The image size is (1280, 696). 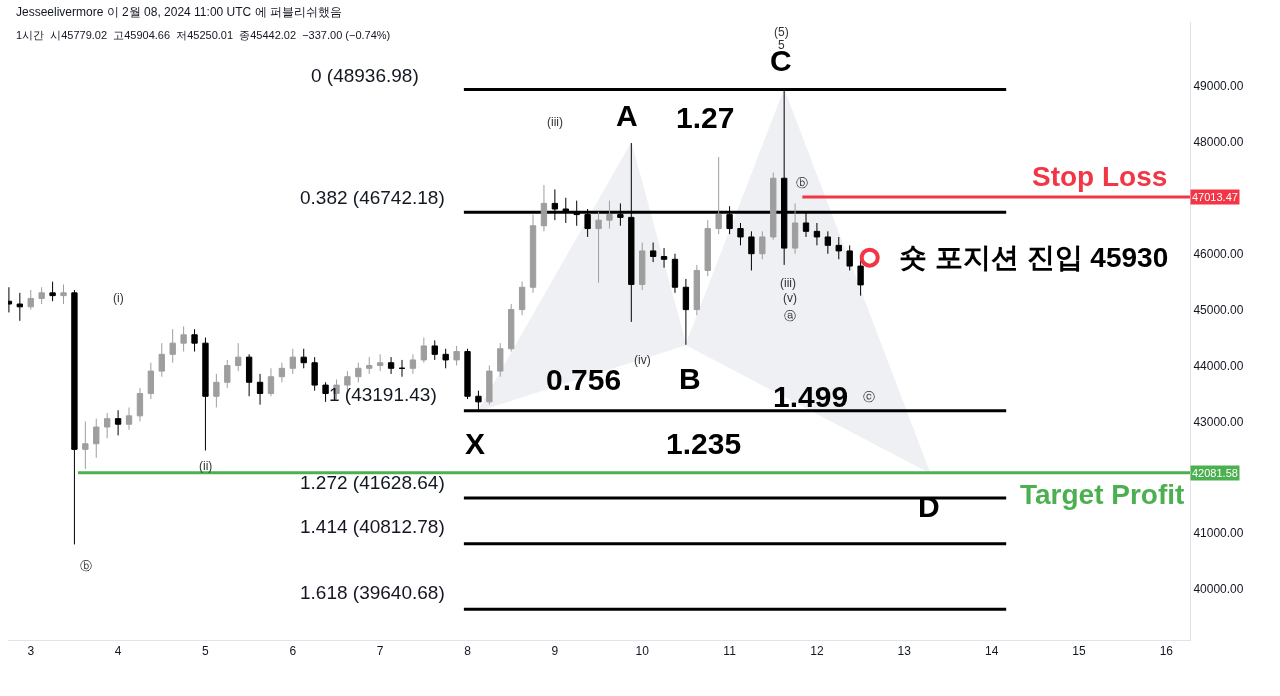 What do you see at coordinates (690, 378) in the screenshot?
I see `annotation: B` at bounding box center [690, 378].